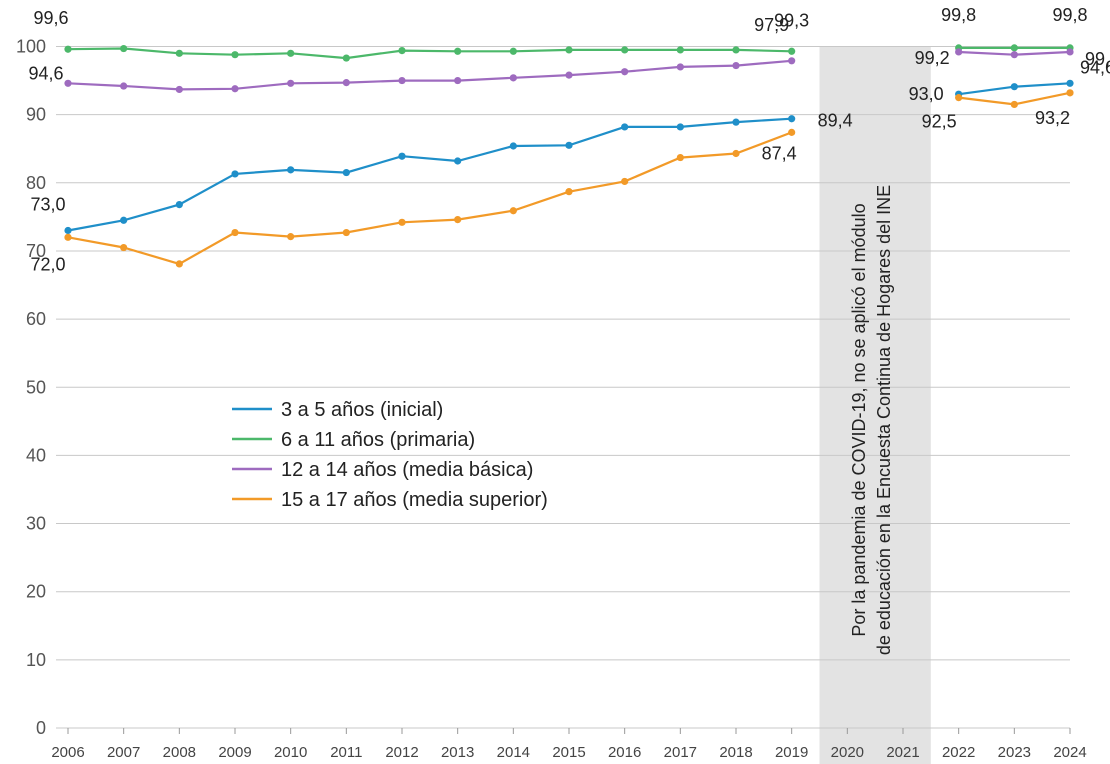 The width and height of the screenshot is (1110, 764). What do you see at coordinates (624, 752) in the screenshot?
I see `x-tick-label: 2016` at bounding box center [624, 752].